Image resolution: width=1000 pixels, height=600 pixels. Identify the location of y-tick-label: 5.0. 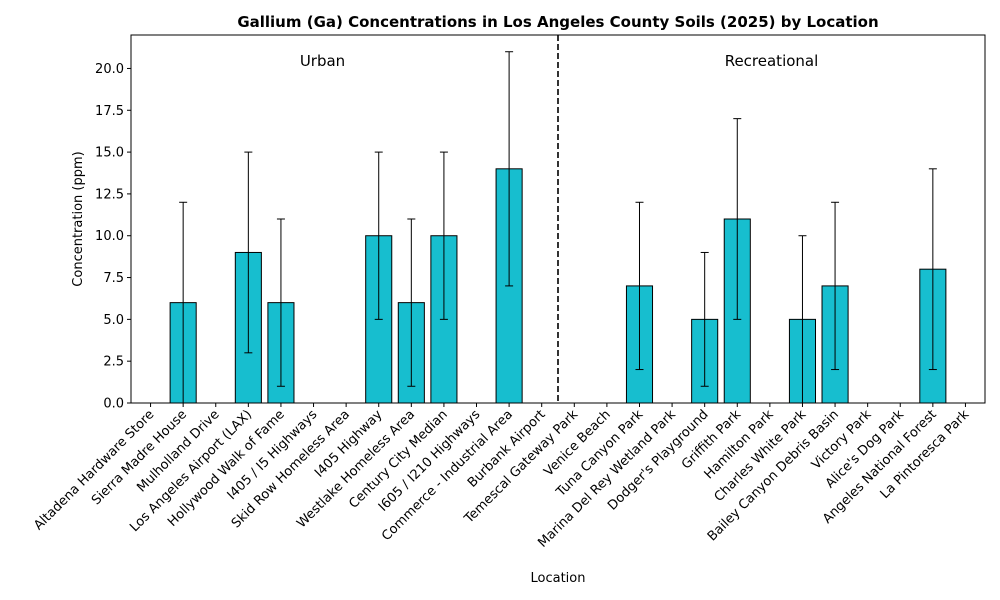
(113, 320).